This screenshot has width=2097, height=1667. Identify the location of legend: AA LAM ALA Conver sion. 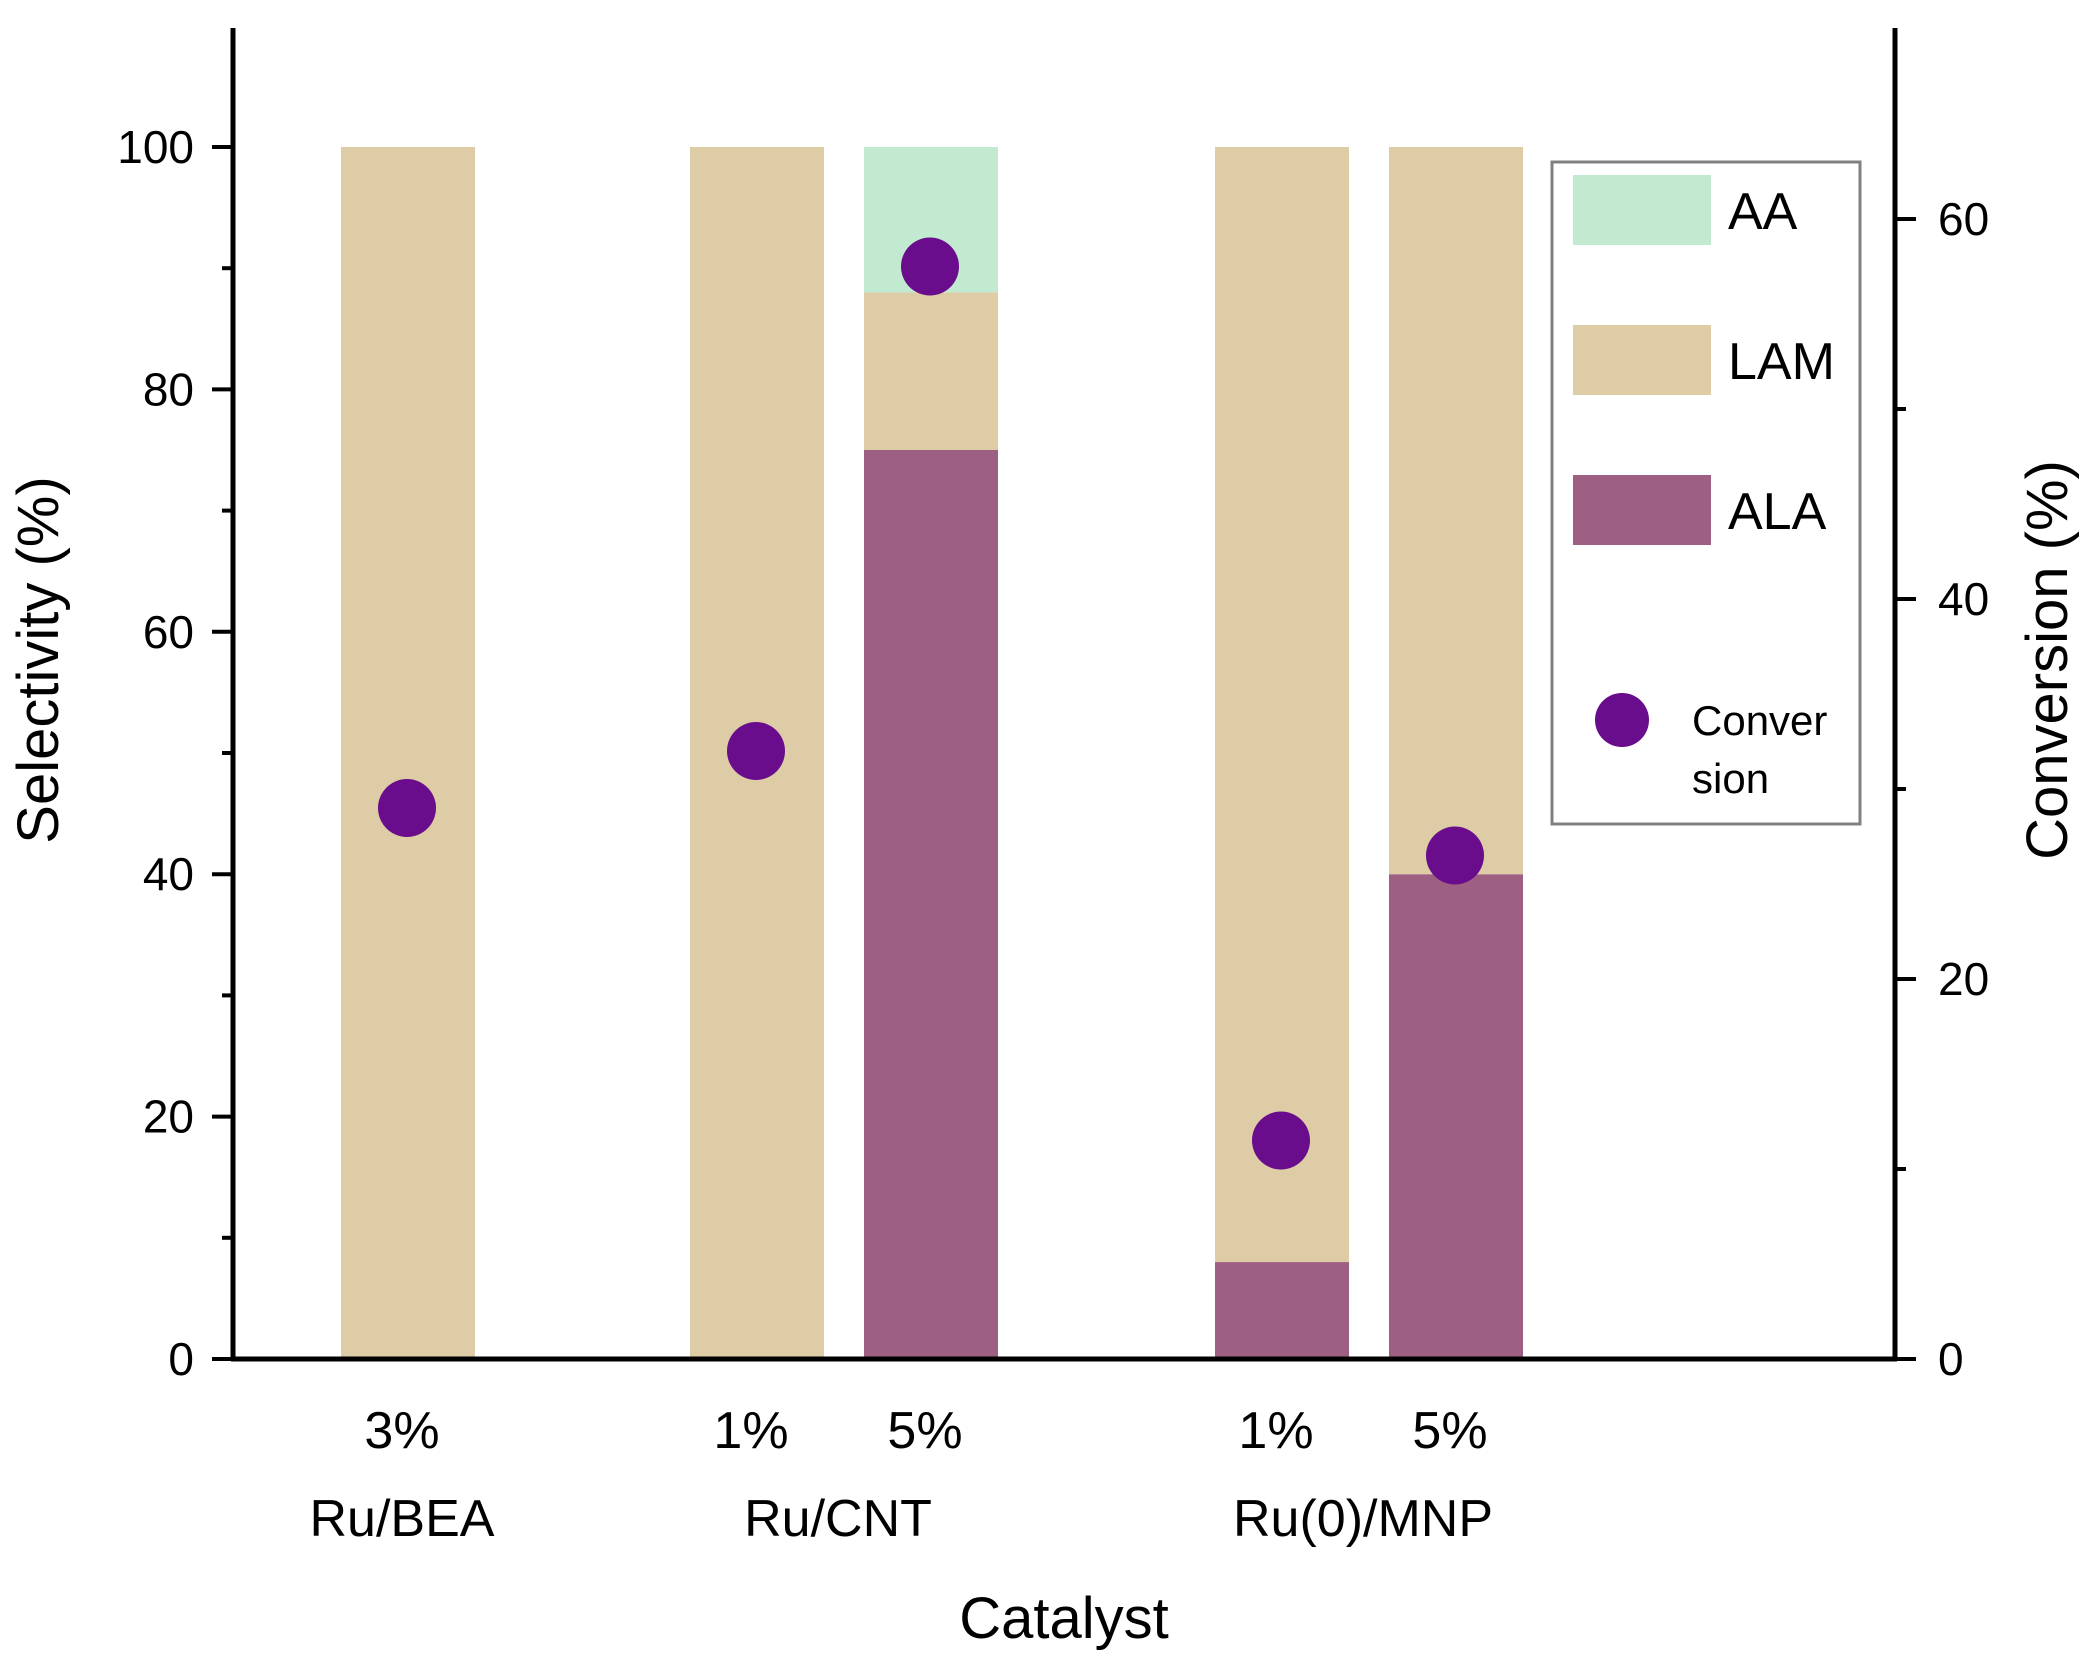
(1706, 493).